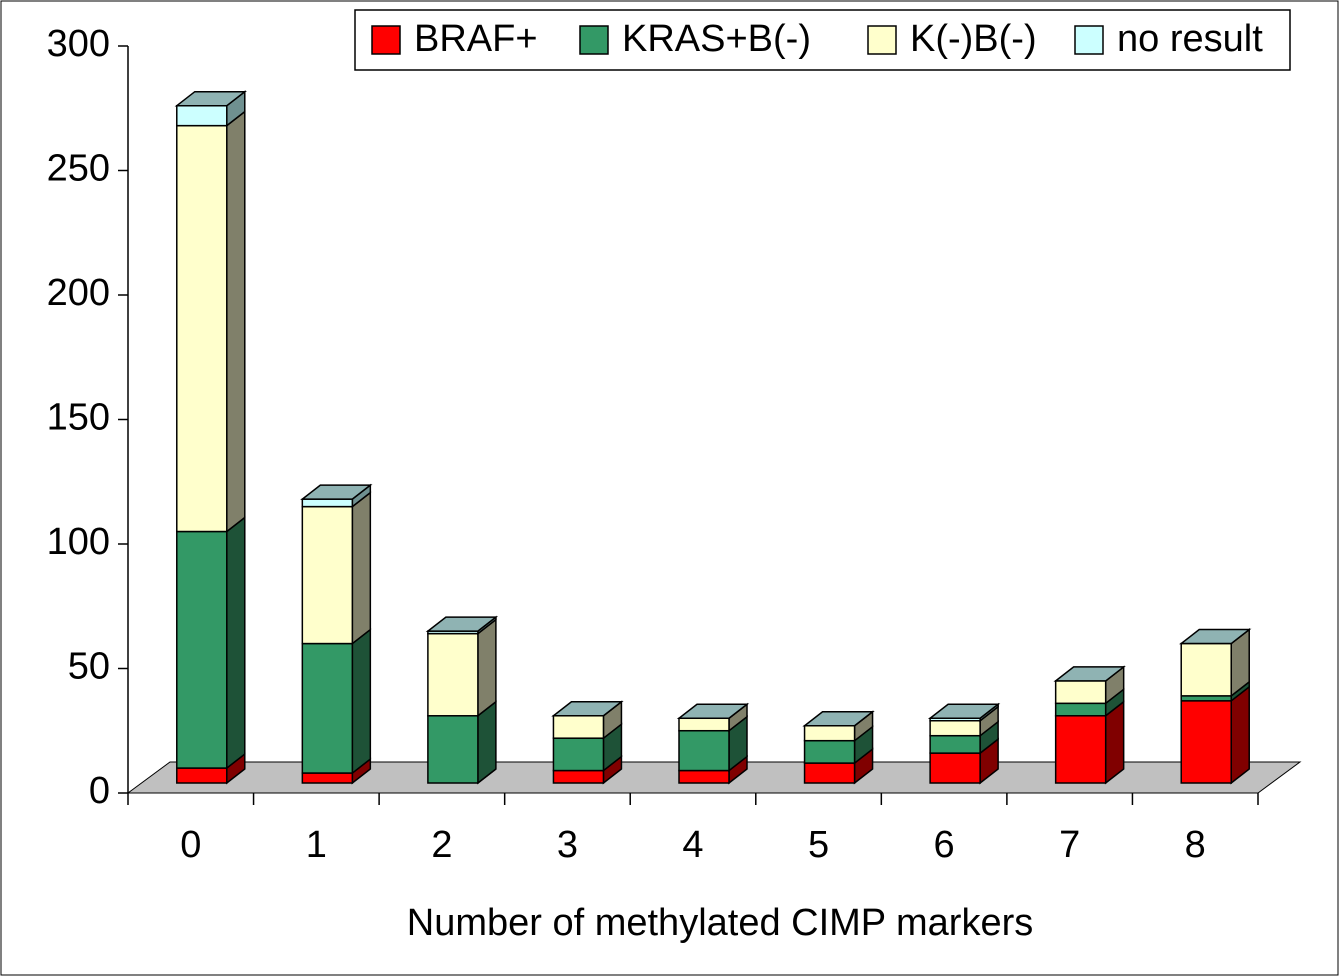 The height and width of the screenshot is (976, 1339). What do you see at coordinates (692, 845) in the screenshot?
I see `x-tick-label: 4` at bounding box center [692, 845].